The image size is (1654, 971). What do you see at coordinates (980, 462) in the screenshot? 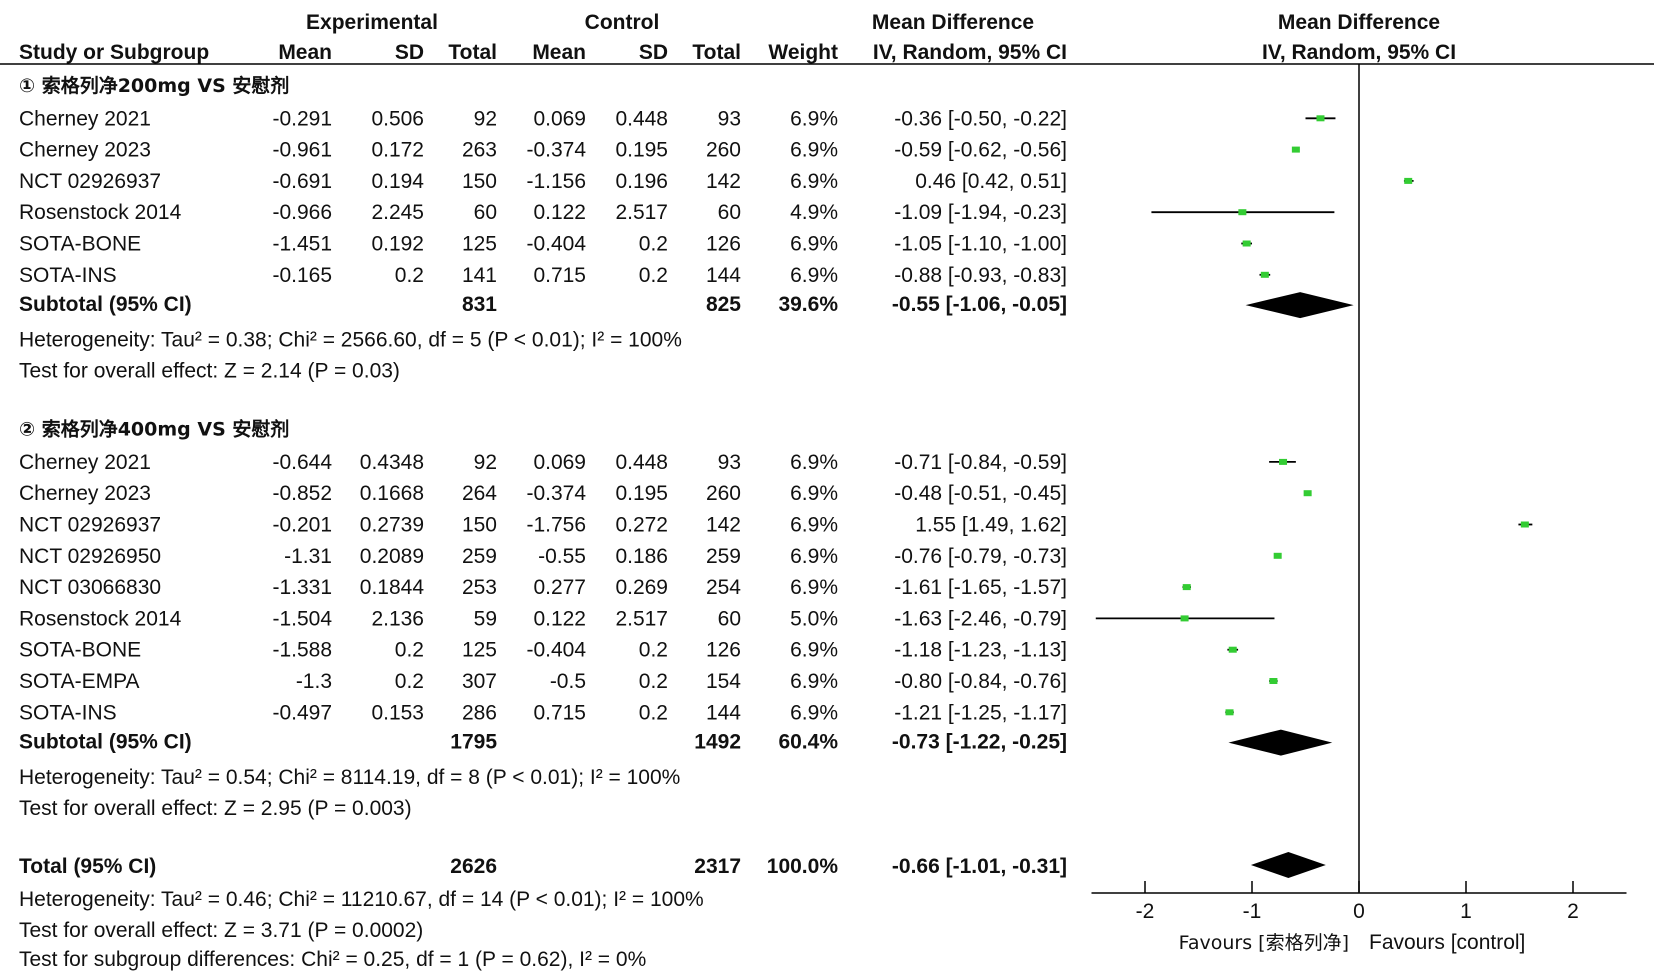
I see `study-ci: -0.71 [-0.84, -0.59]` at bounding box center [980, 462].